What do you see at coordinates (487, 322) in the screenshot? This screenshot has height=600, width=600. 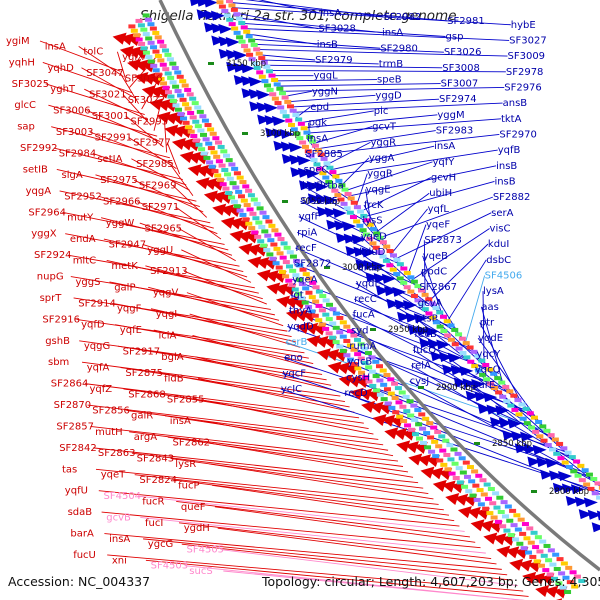 I see `gene-label-forward: ptr` at bounding box center [487, 322].